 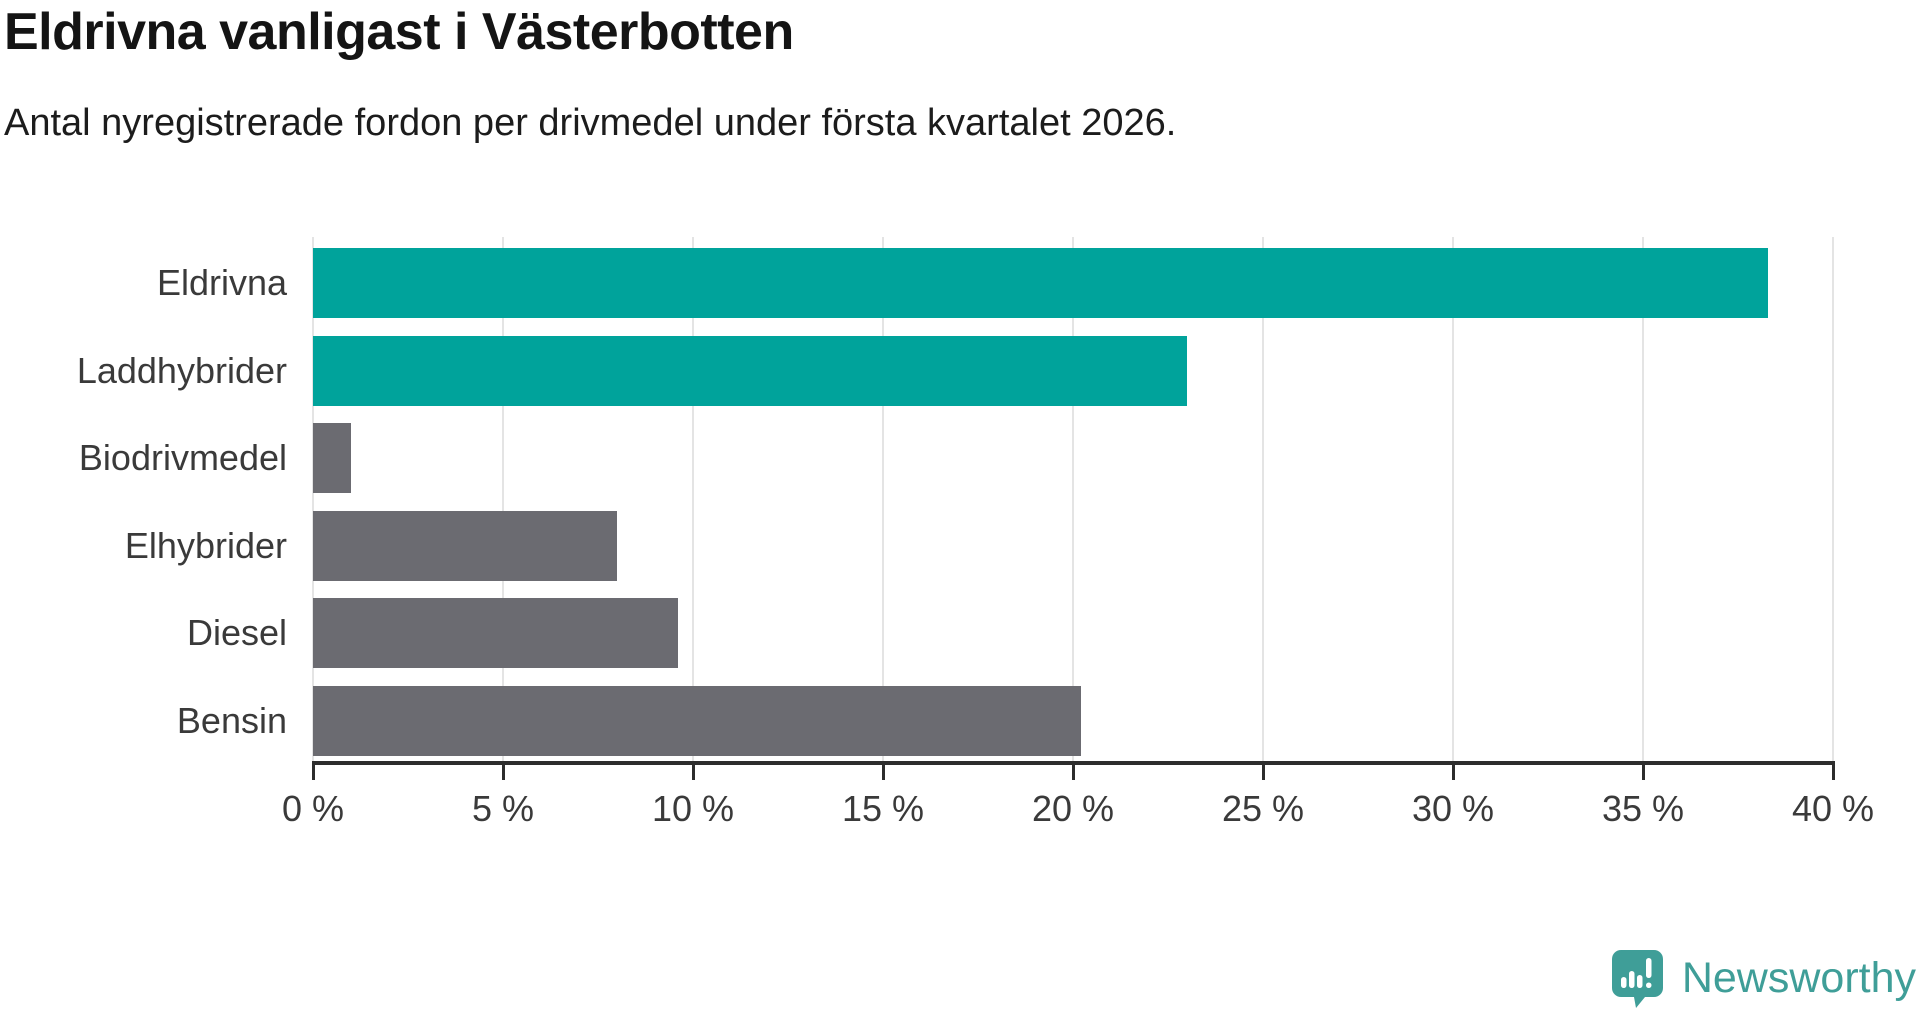 What do you see at coordinates (1073, 808) in the screenshot?
I see `x-axis-tick-label-20: 20 %` at bounding box center [1073, 808].